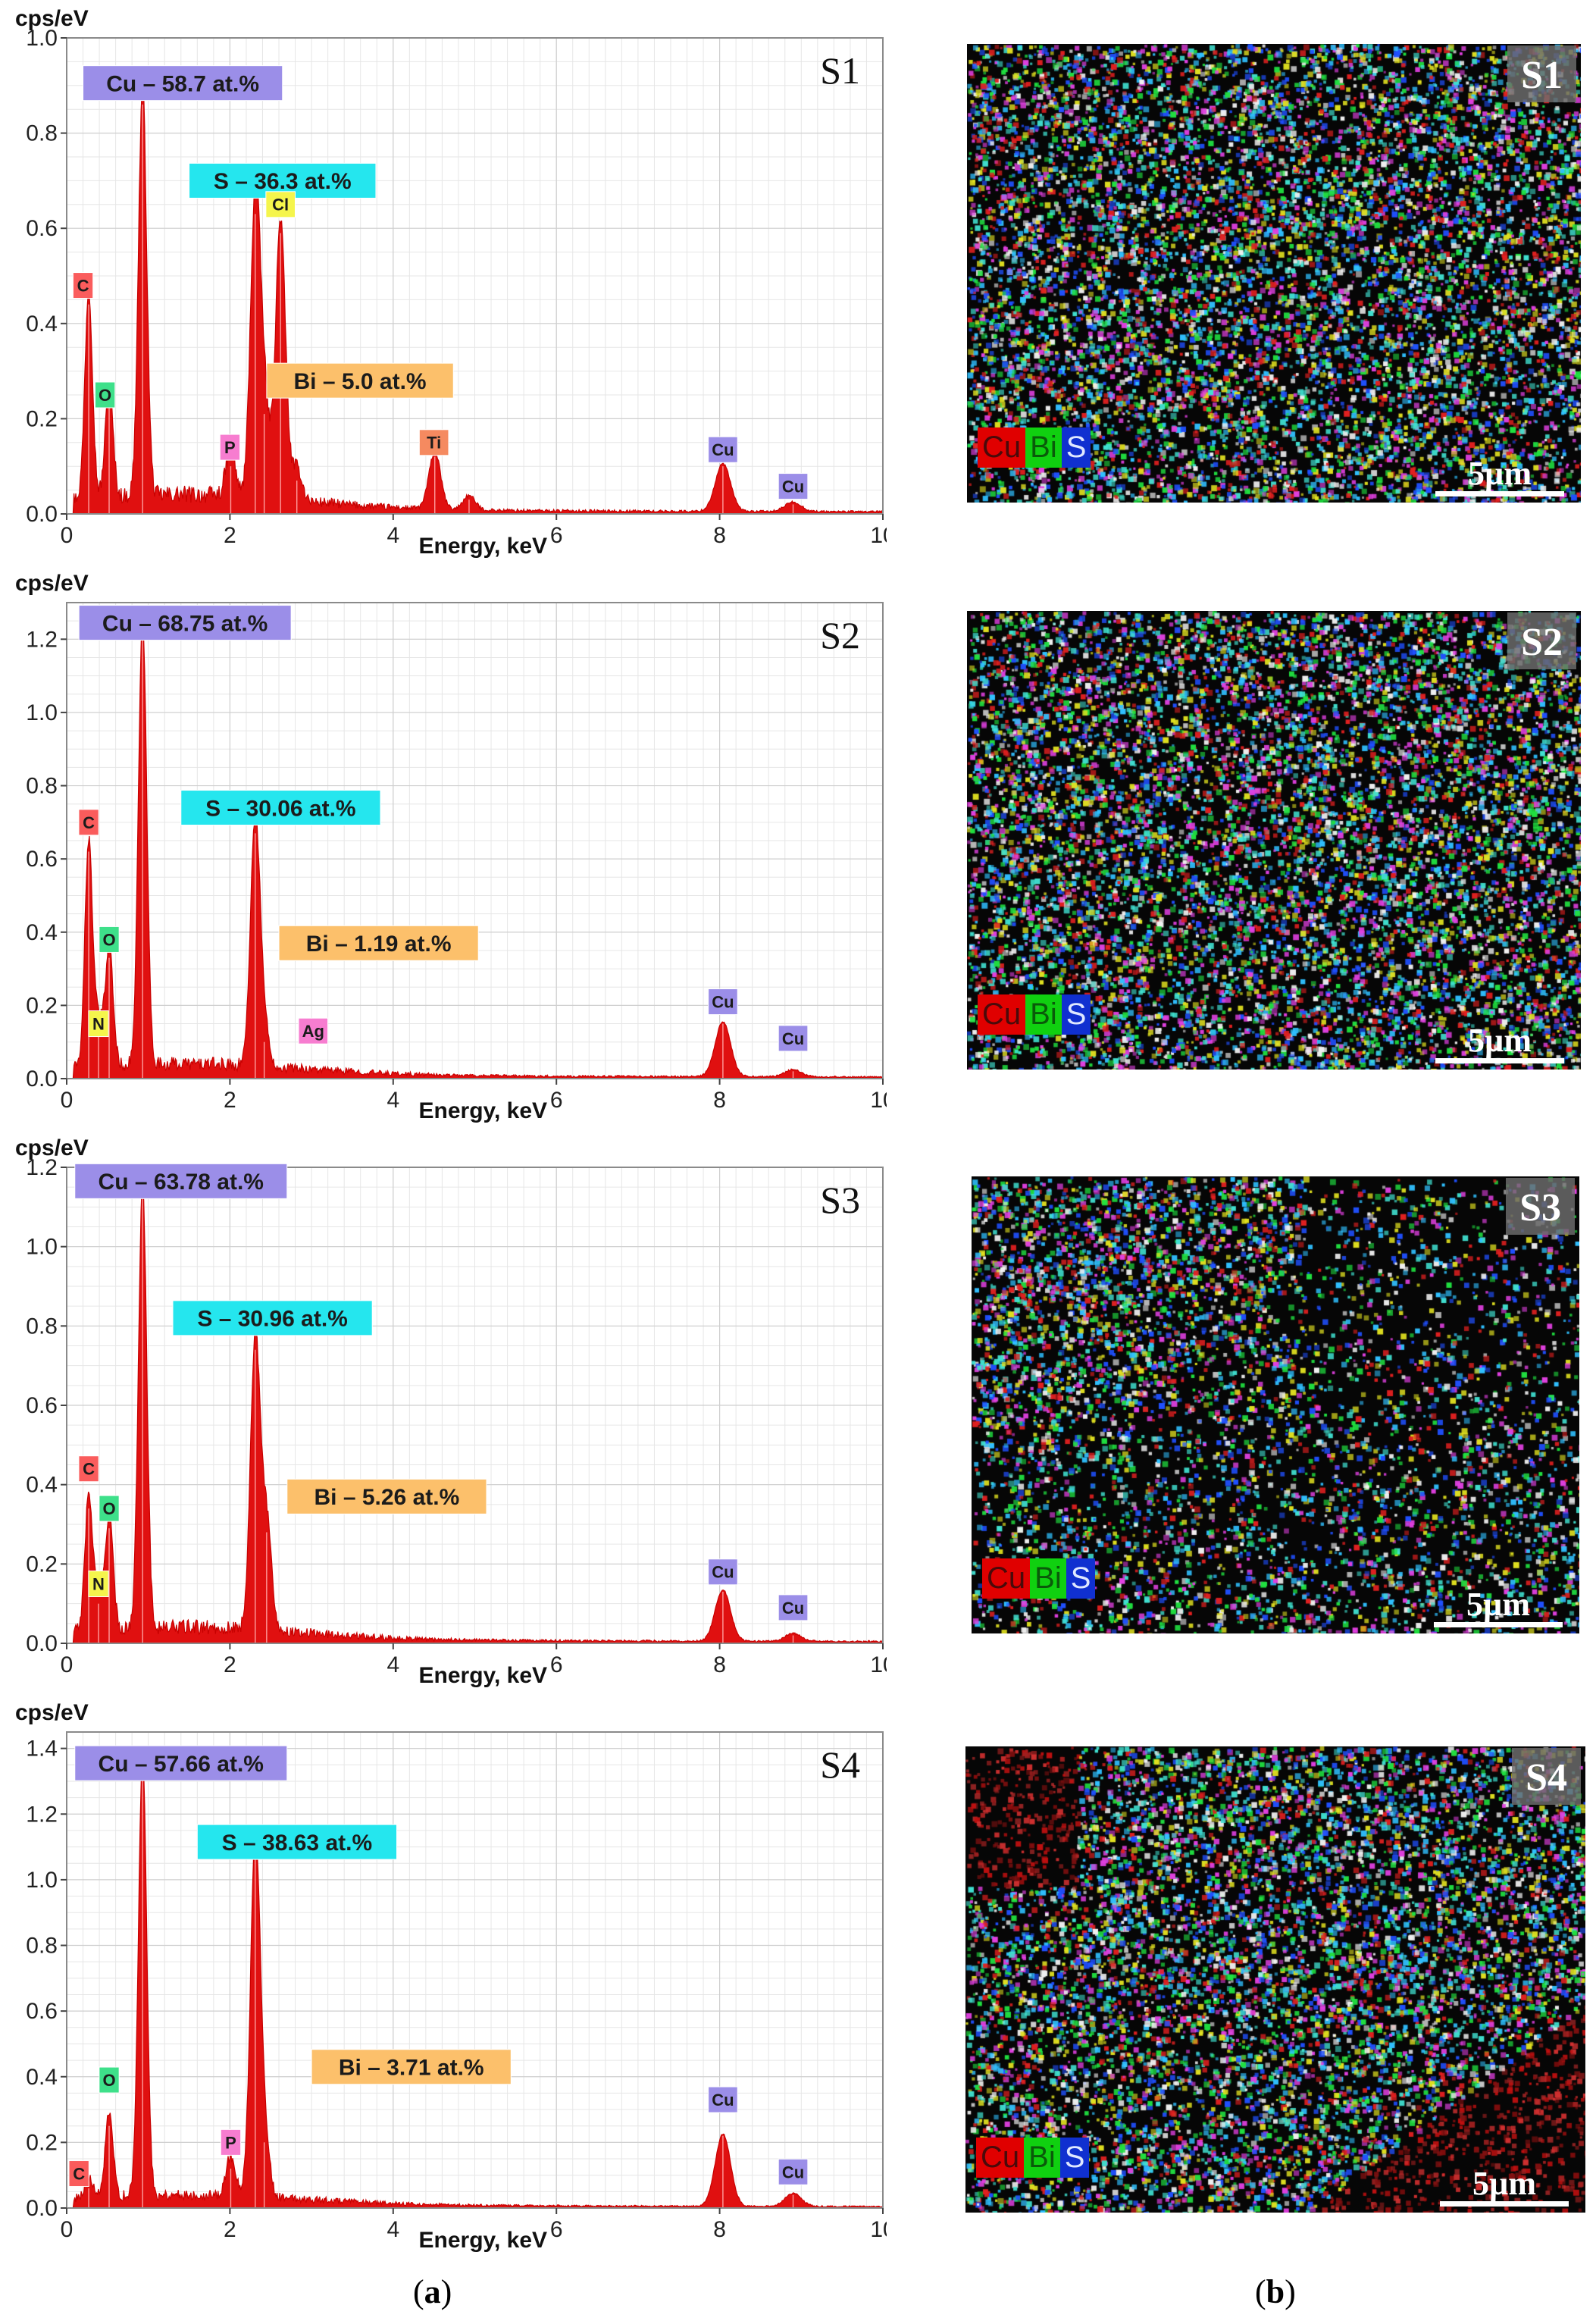 The height and width of the screenshot is (2324, 1596). I want to click on peak-label: P, so click(230, 447).